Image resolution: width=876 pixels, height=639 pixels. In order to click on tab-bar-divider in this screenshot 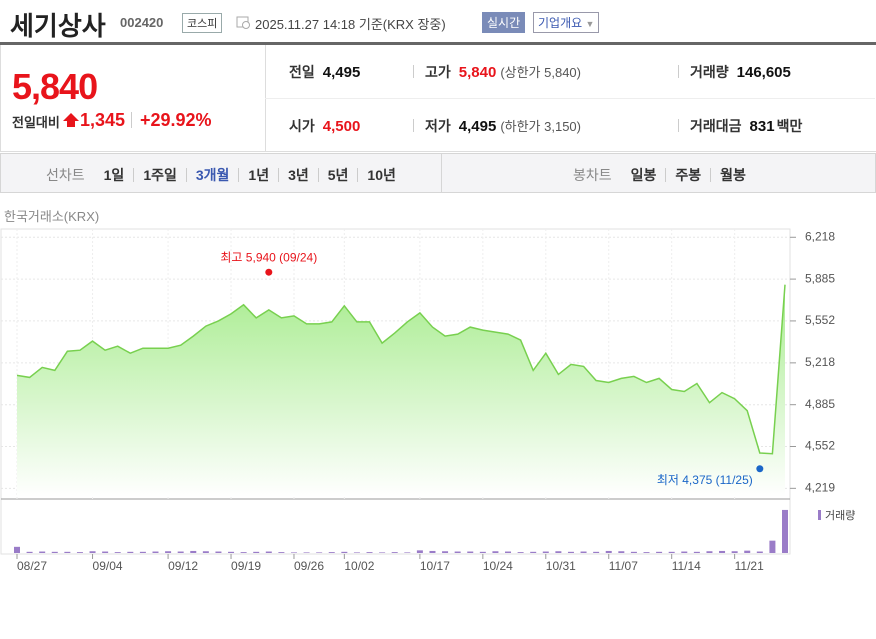, I will do `click(441, 173)`.